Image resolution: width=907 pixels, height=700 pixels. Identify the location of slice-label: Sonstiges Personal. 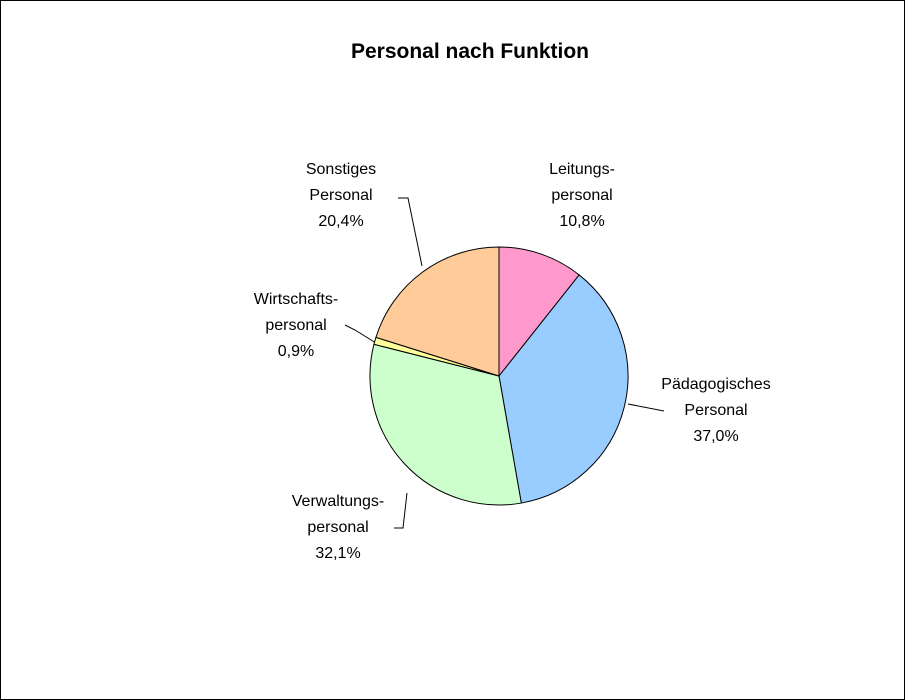
(341, 182).